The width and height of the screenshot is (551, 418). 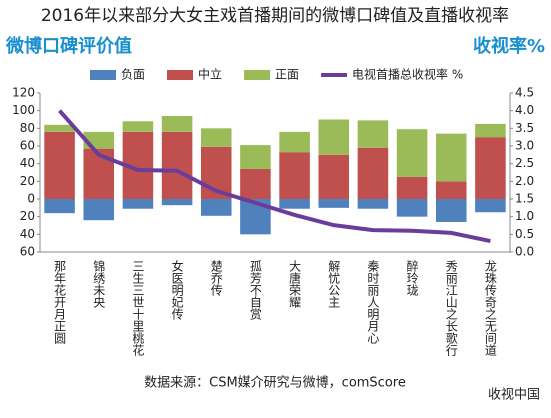 What do you see at coordinates (68, 46) in the screenshot?
I see `y-axis-label: 微博口碑评价值` at bounding box center [68, 46].